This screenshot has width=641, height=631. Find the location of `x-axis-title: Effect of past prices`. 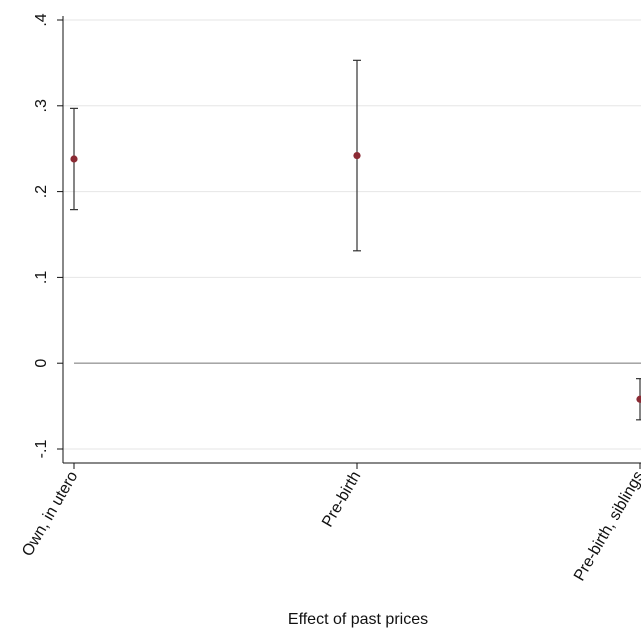

x-axis-title: Effect of past prices is located at coordinates (358, 619).